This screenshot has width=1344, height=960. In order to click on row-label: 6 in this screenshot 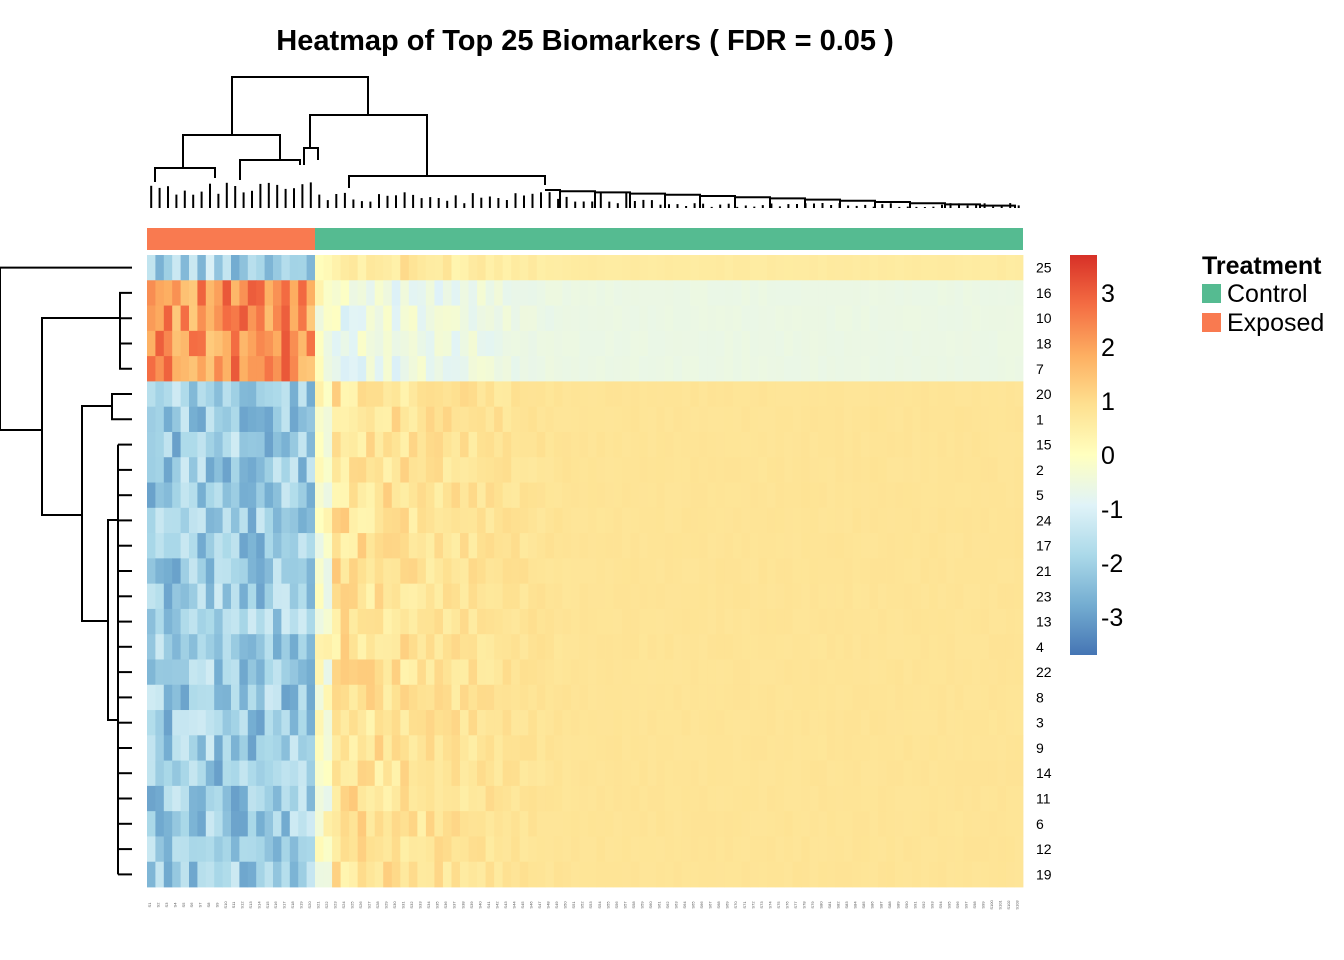, I will do `click(1040, 824)`.